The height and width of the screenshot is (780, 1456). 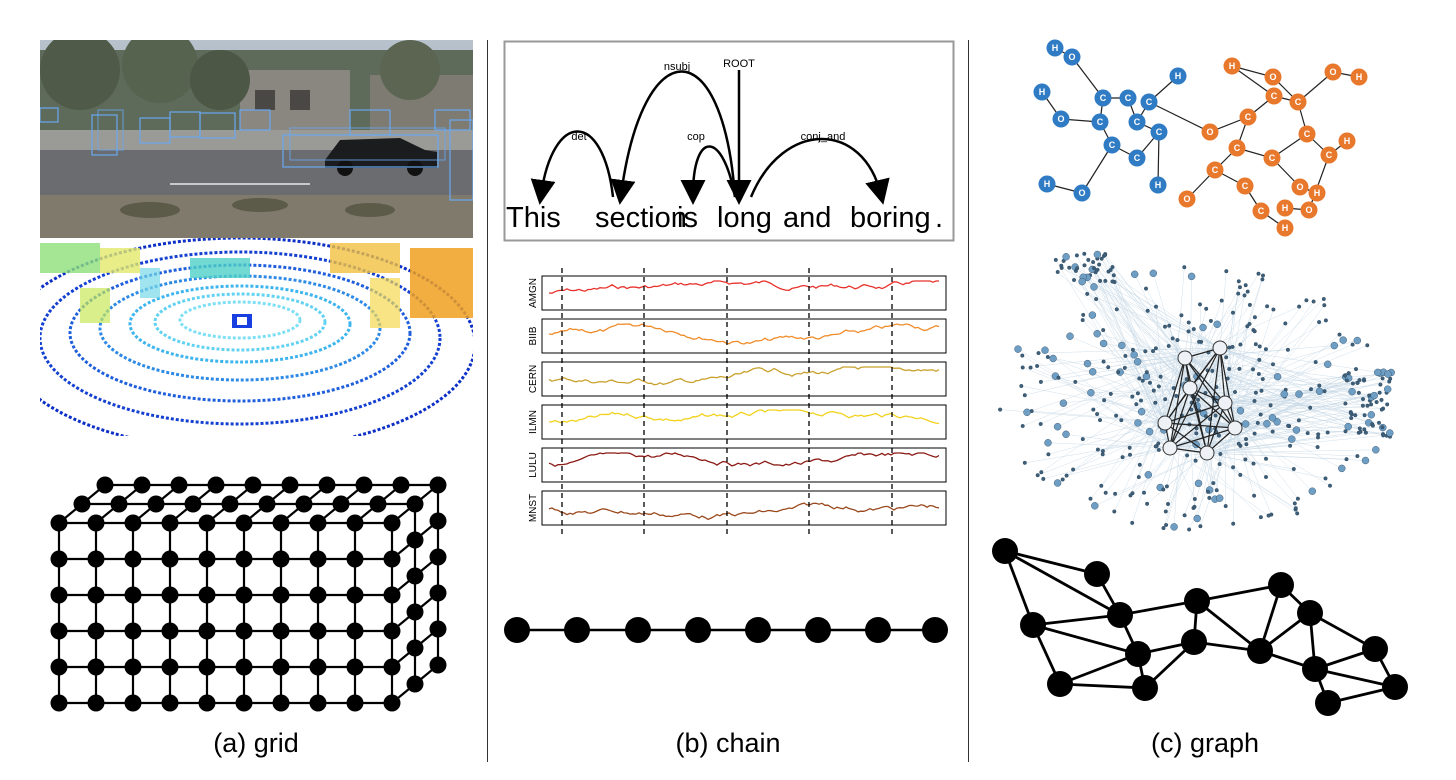 What do you see at coordinates (727, 630) in the screenshot?
I see `chain-graph` at bounding box center [727, 630].